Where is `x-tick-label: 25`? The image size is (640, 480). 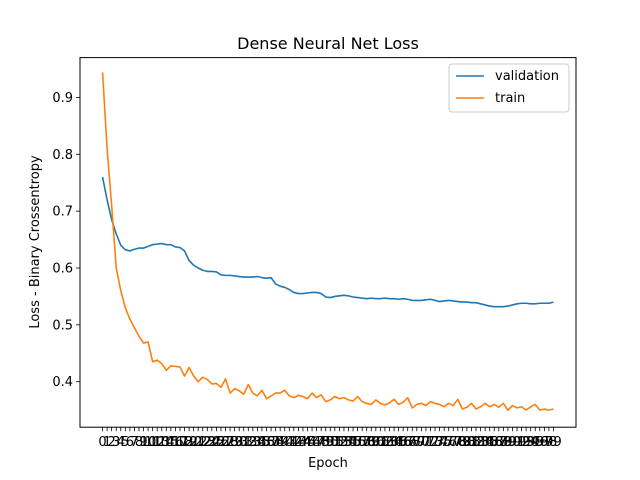 x-tick-label: 25 is located at coordinates (216, 442).